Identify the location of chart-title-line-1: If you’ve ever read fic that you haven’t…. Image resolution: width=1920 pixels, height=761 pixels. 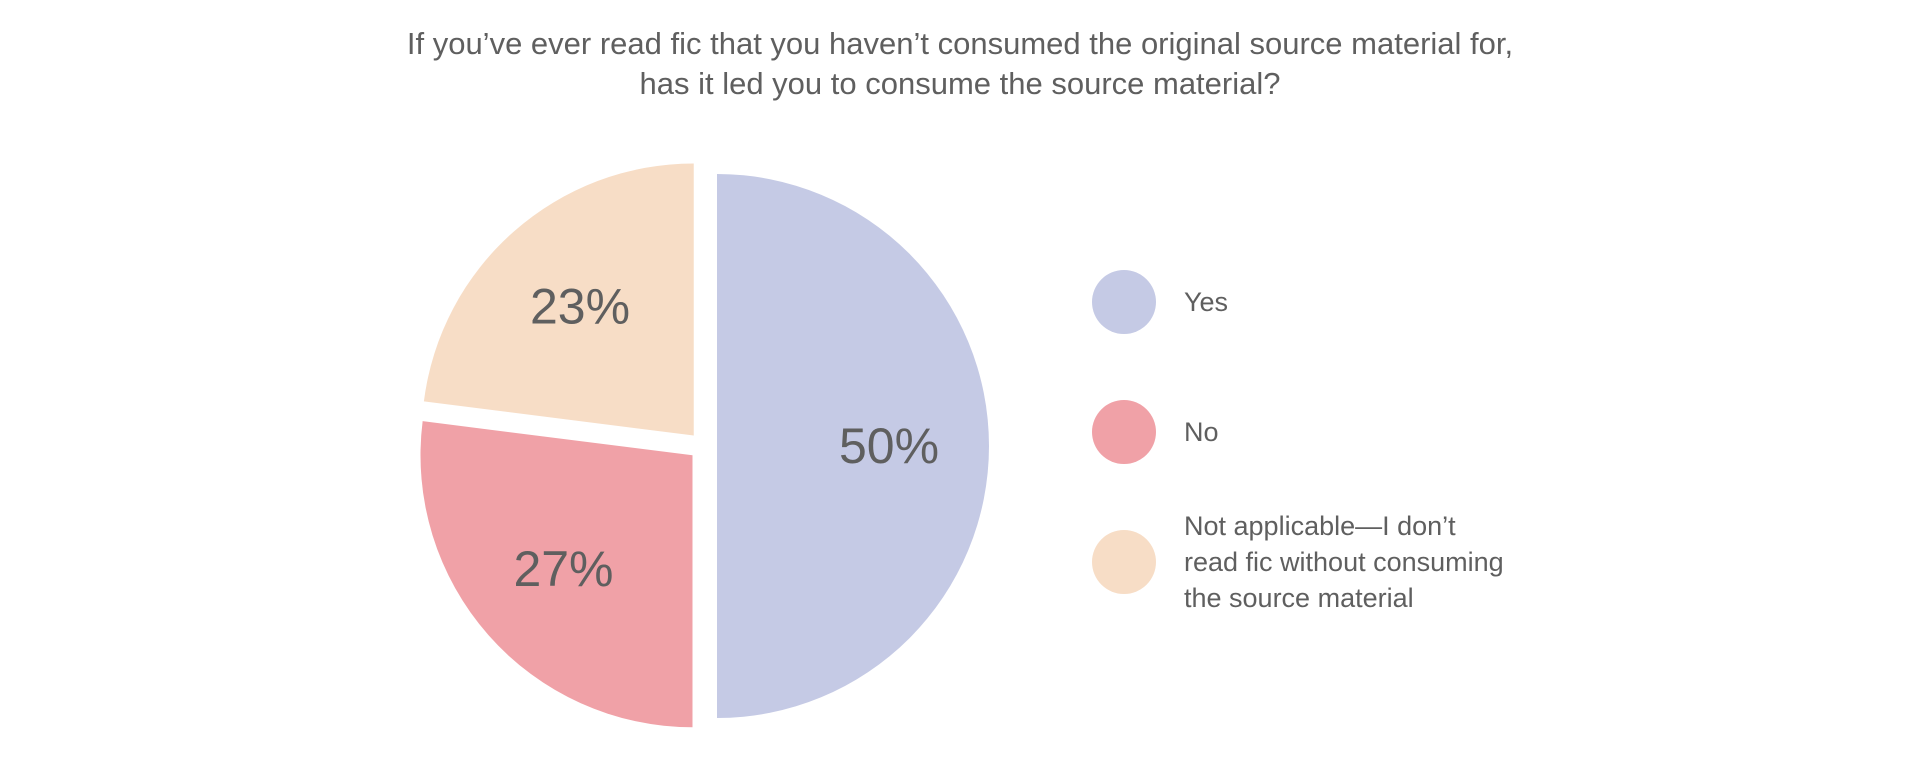
(960, 43).